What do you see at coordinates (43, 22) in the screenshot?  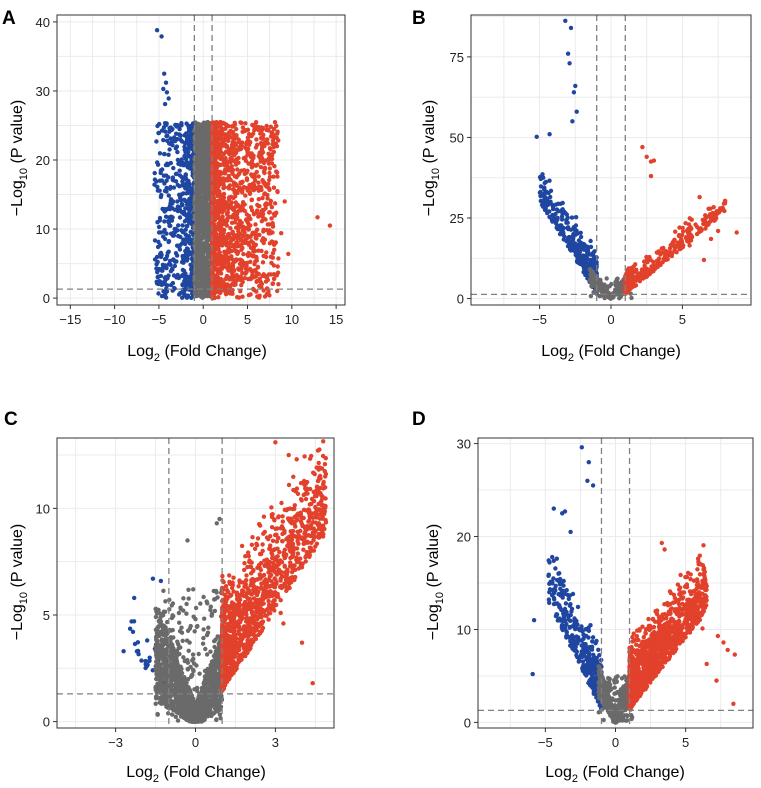 I see `y-tick-label: 40` at bounding box center [43, 22].